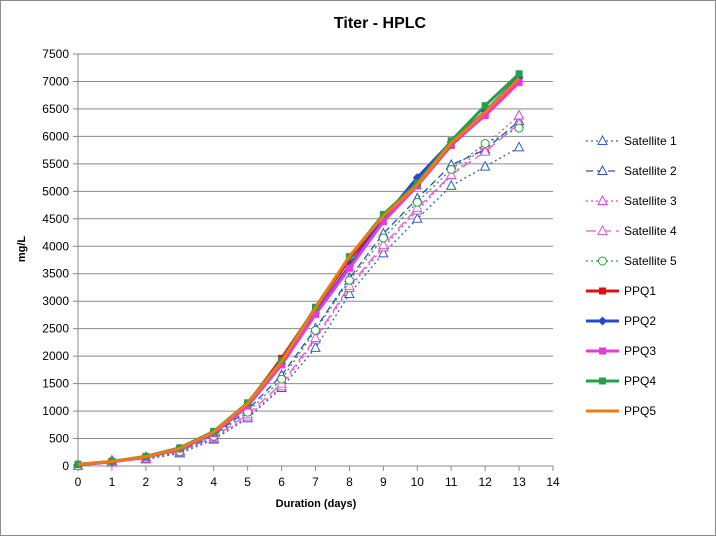 The width and height of the screenshot is (716, 536). I want to click on y-tick-label: 5500, so click(55, 164).